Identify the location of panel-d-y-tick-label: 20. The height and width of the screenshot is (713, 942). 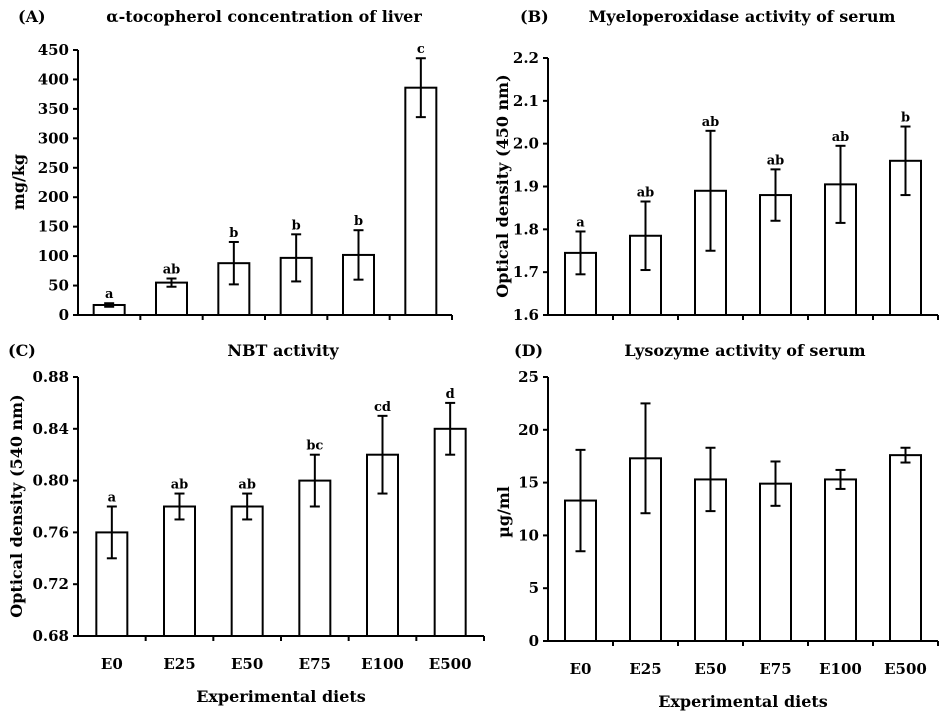
(528, 430).